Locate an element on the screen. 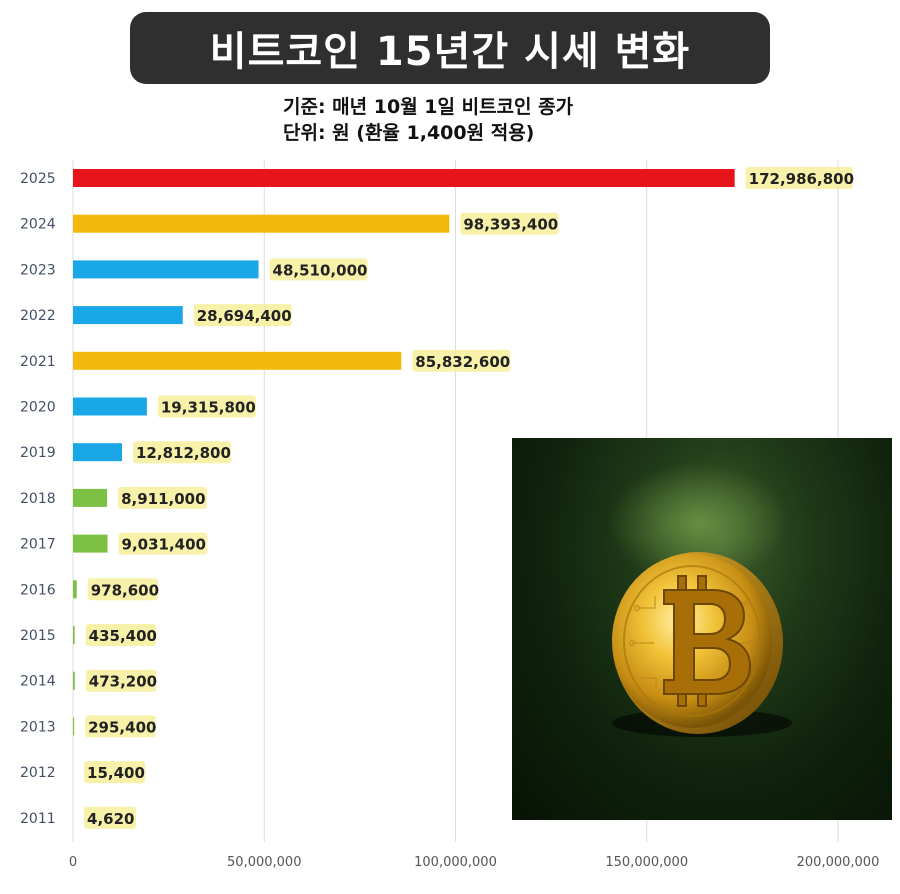 This screenshot has height=894, width=900. x-tick-label: 150,000,000 is located at coordinates (646, 862).